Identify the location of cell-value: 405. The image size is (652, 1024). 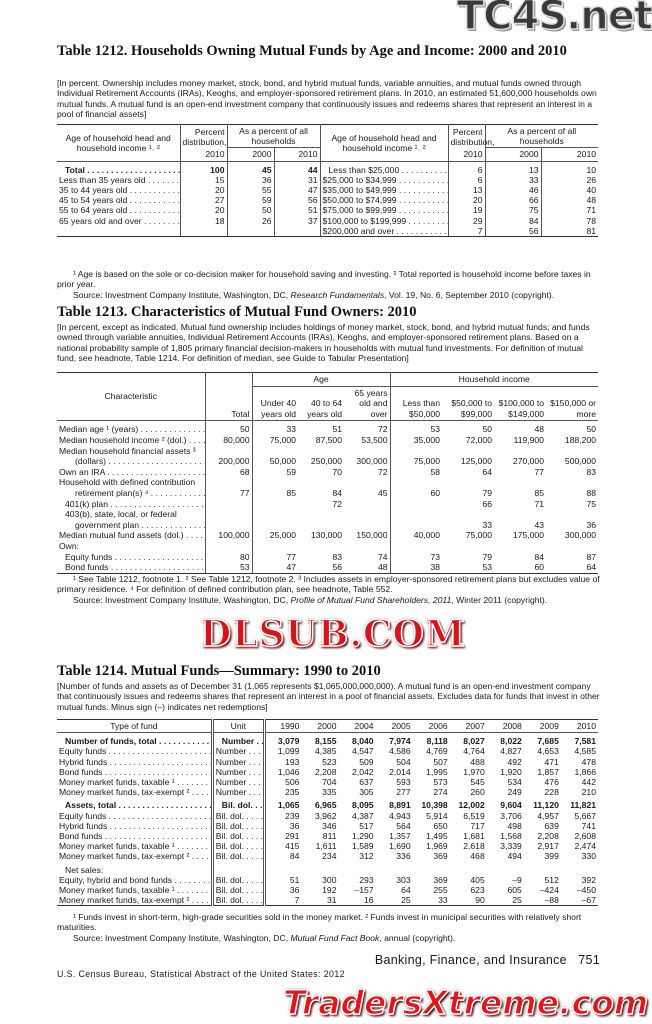
(477, 879).